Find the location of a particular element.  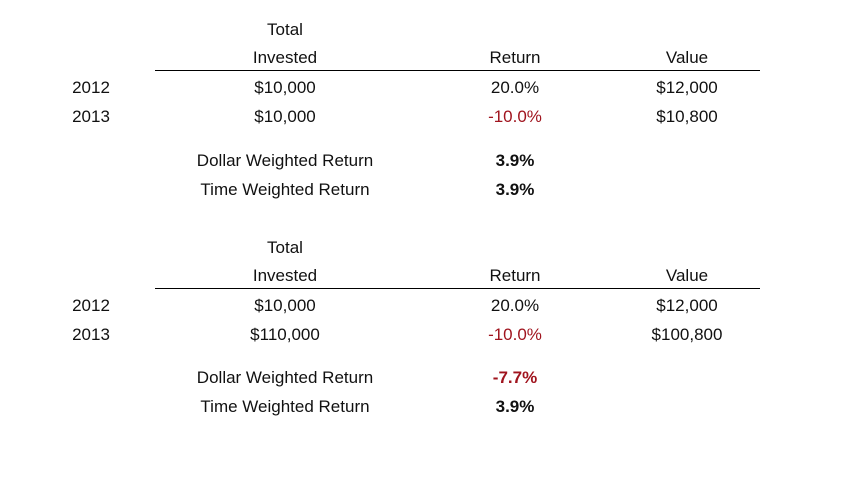

row-invested: $110,000 is located at coordinates (285, 334).